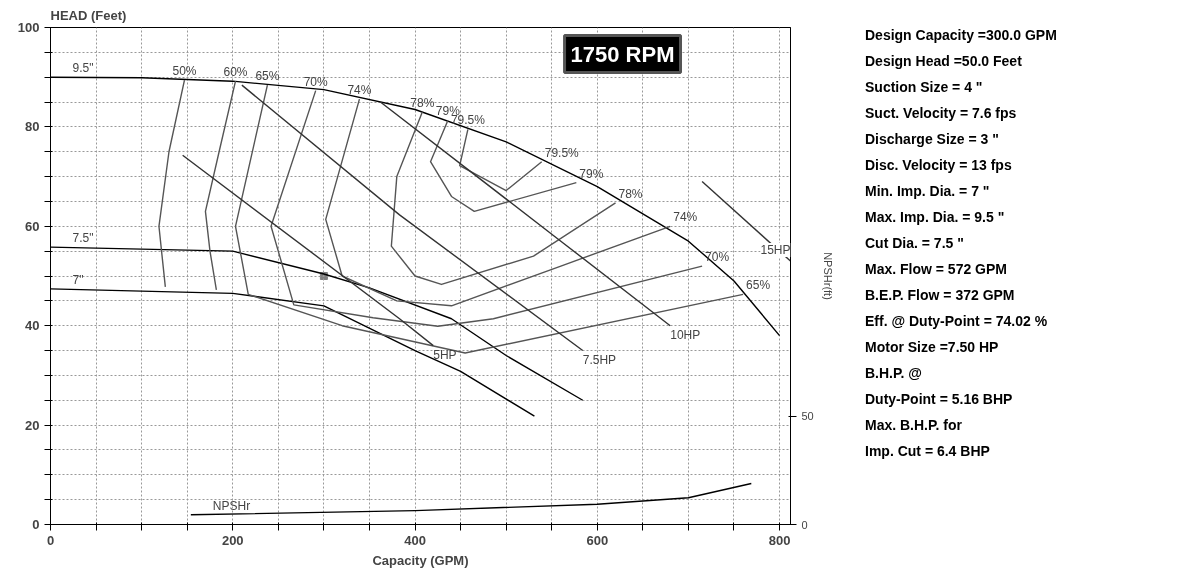 The height and width of the screenshot is (577, 1188). Describe the element at coordinates (232, 540) in the screenshot. I see `x-tick-label: 200` at that location.